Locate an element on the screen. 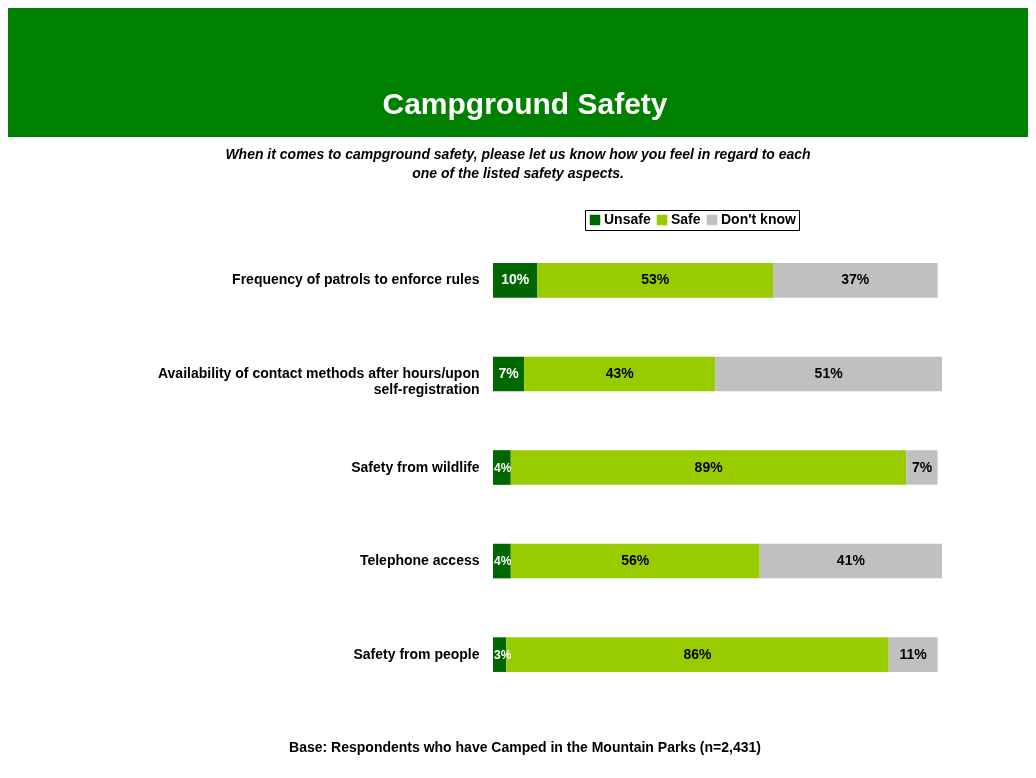 This screenshot has width=1036, height=778. chart-title: Campground Safety is located at coordinates (525, 103).